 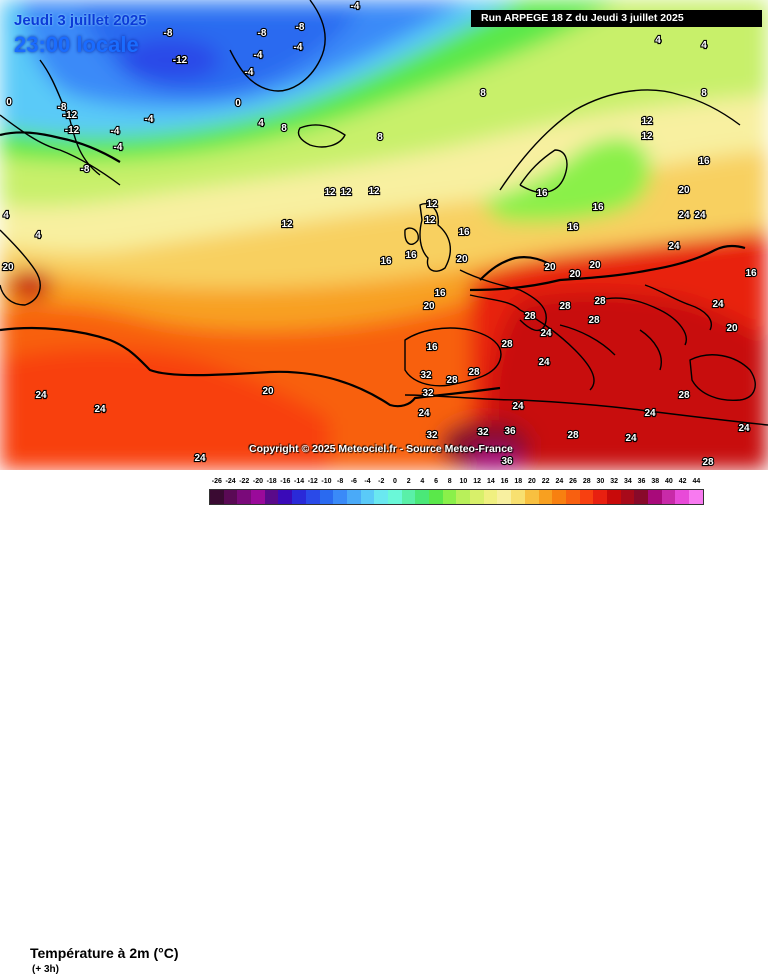 What do you see at coordinates (285, 481) in the screenshot?
I see `color-scale-tick: -16` at bounding box center [285, 481].